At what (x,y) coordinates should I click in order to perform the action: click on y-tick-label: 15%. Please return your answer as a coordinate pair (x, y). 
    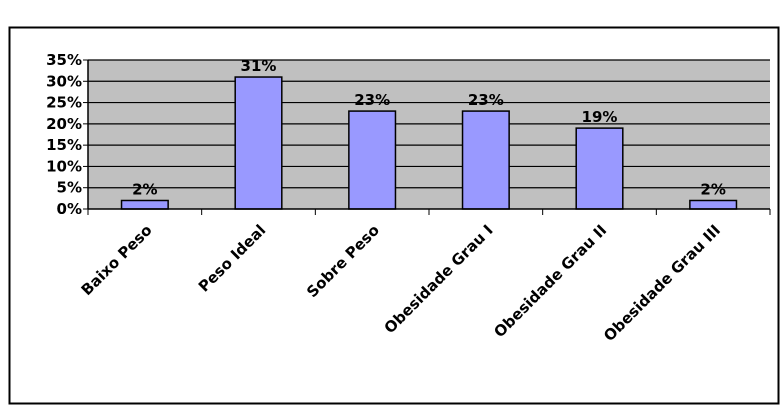
    Looking at the image, I should click on (64, 145).